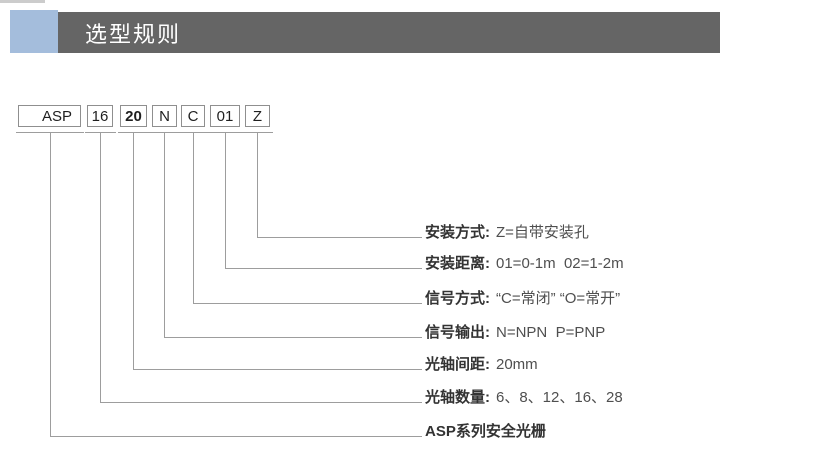  I want to click on legend-label: 信号方式:, so click(457, 298).